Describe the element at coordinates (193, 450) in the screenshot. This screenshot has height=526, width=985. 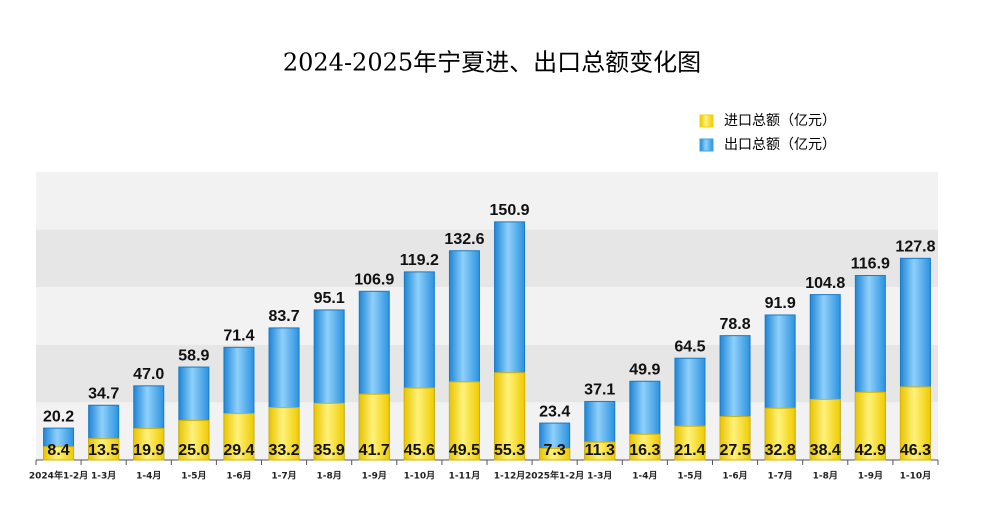
I see `data-label: 25.0` at that location.